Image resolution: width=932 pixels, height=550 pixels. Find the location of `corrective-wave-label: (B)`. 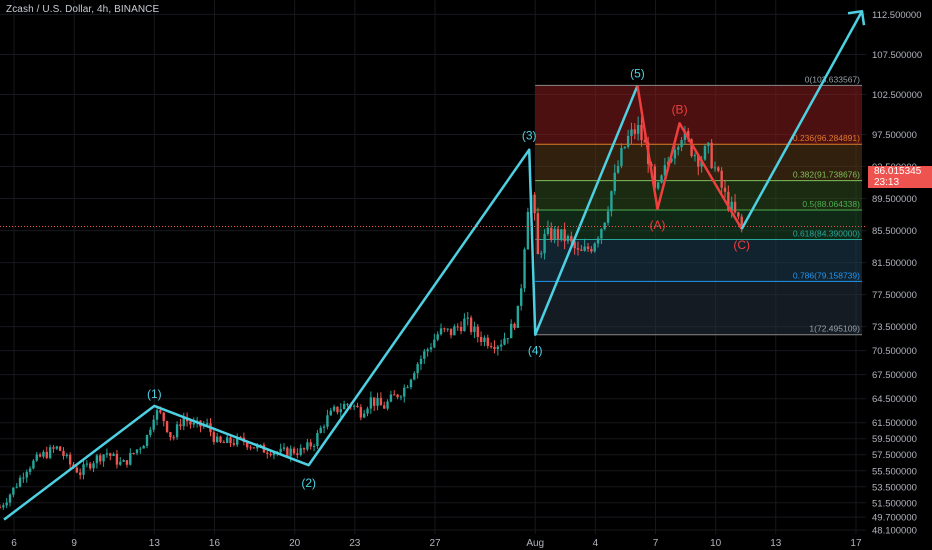

corrective-wave-label: (B) is located at coordinates (680, 109).